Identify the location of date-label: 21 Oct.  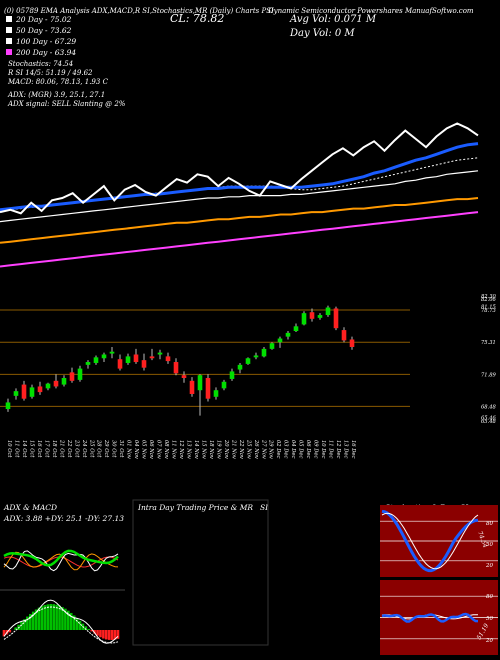
(61, 448).